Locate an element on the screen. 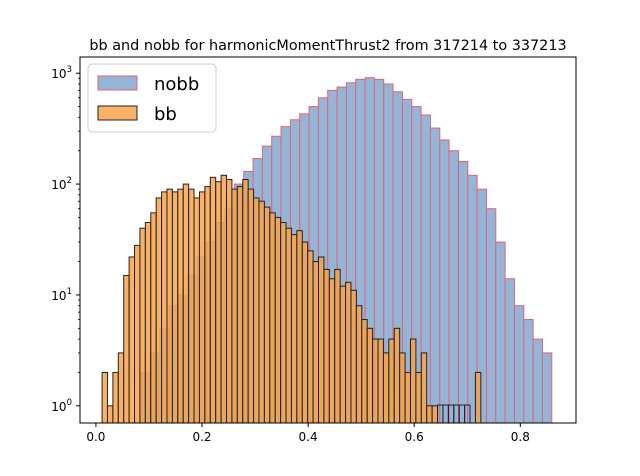 The width and height of the screenshot is (640, 476). y-tick-label: 10² is located at coordinates (61, 184).